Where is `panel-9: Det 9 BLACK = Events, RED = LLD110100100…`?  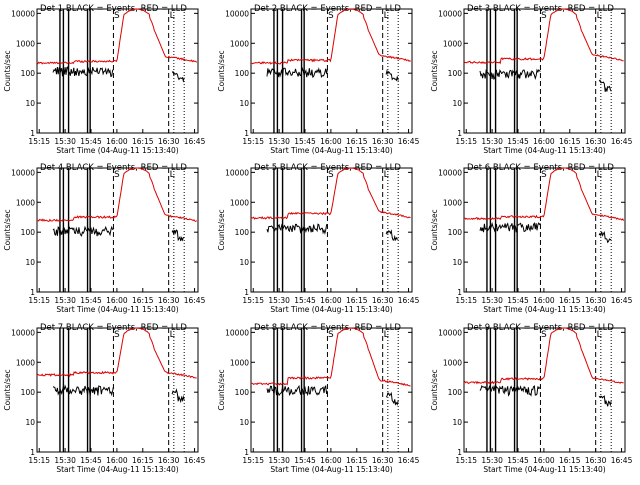
panel-9: Det 9 BLACK = Events, RED = LLD110100100… is located at coordinates (531, 398).